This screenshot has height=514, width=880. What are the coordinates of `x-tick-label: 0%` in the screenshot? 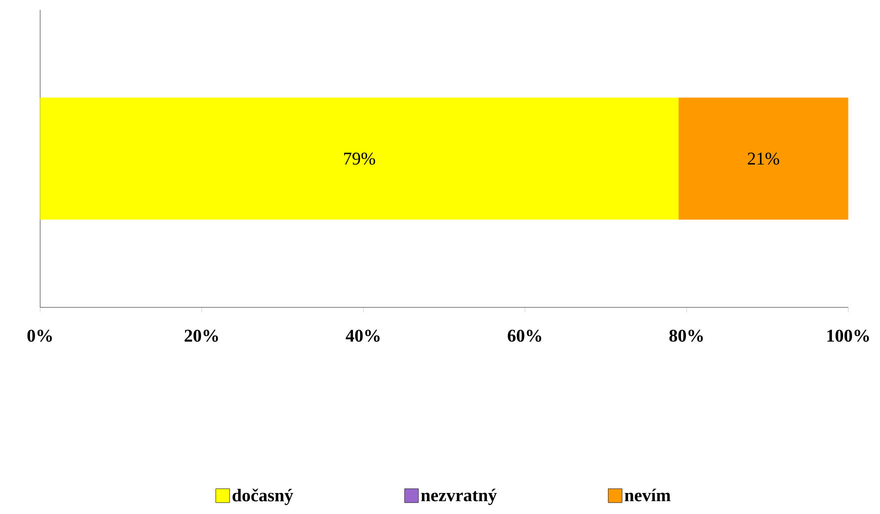 It's located at (39, 336).